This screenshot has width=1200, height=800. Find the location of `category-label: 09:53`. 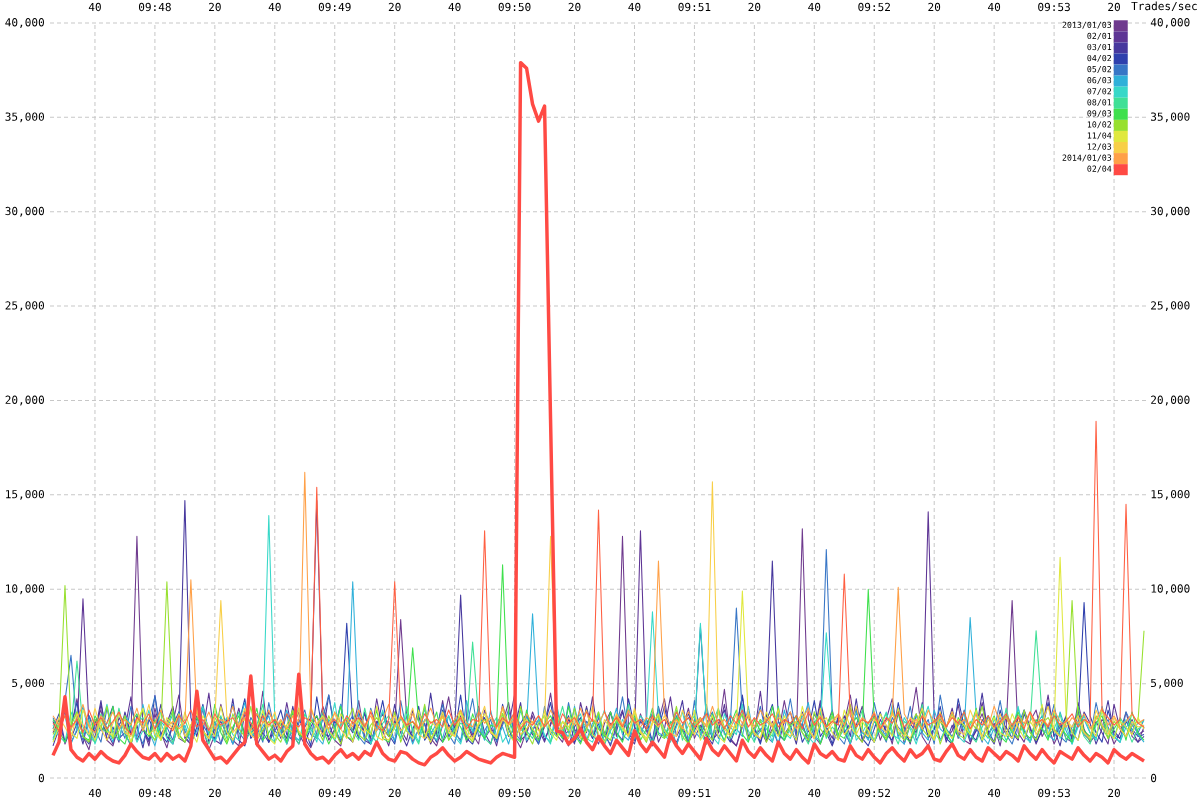

category-label: 09:53 is located at coordinates (1054, 7).